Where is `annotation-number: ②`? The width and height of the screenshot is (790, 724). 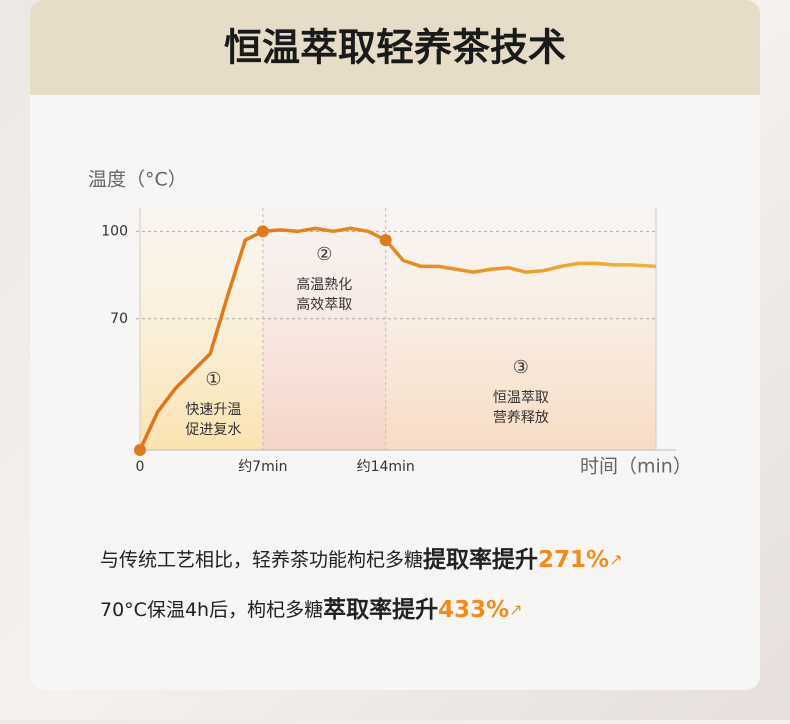
annotation-number: ② is located at coordinates (324, 254).